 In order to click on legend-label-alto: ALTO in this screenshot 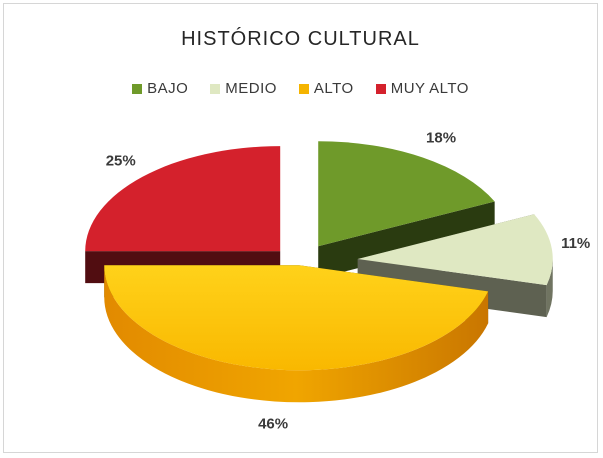, I will do `click(333, 88)`.